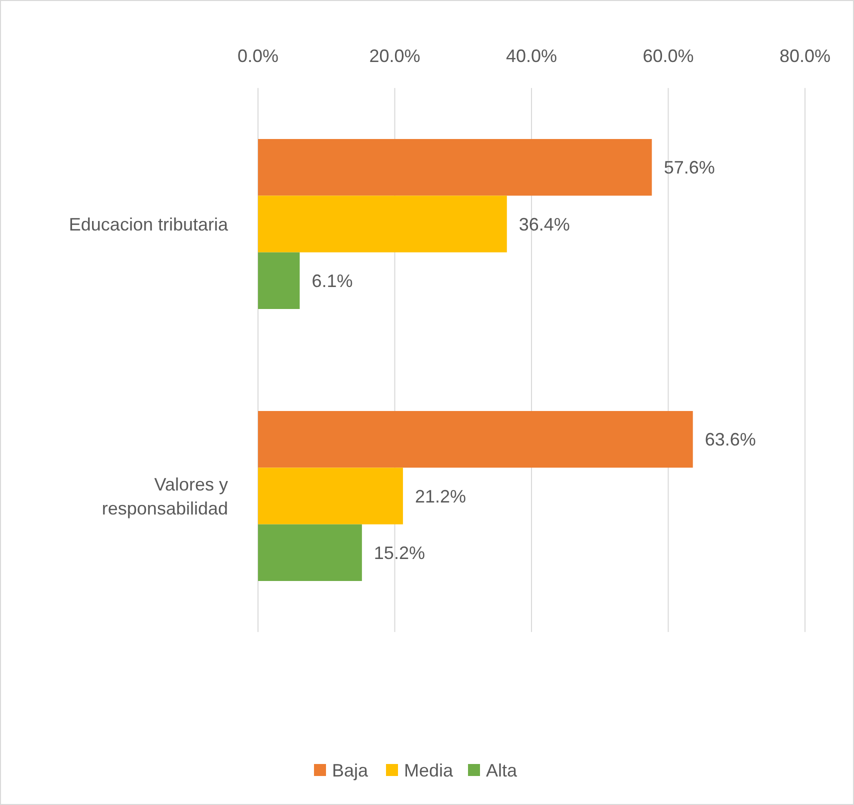  I want to click on data-label: 6.1%, so click(332, 280).